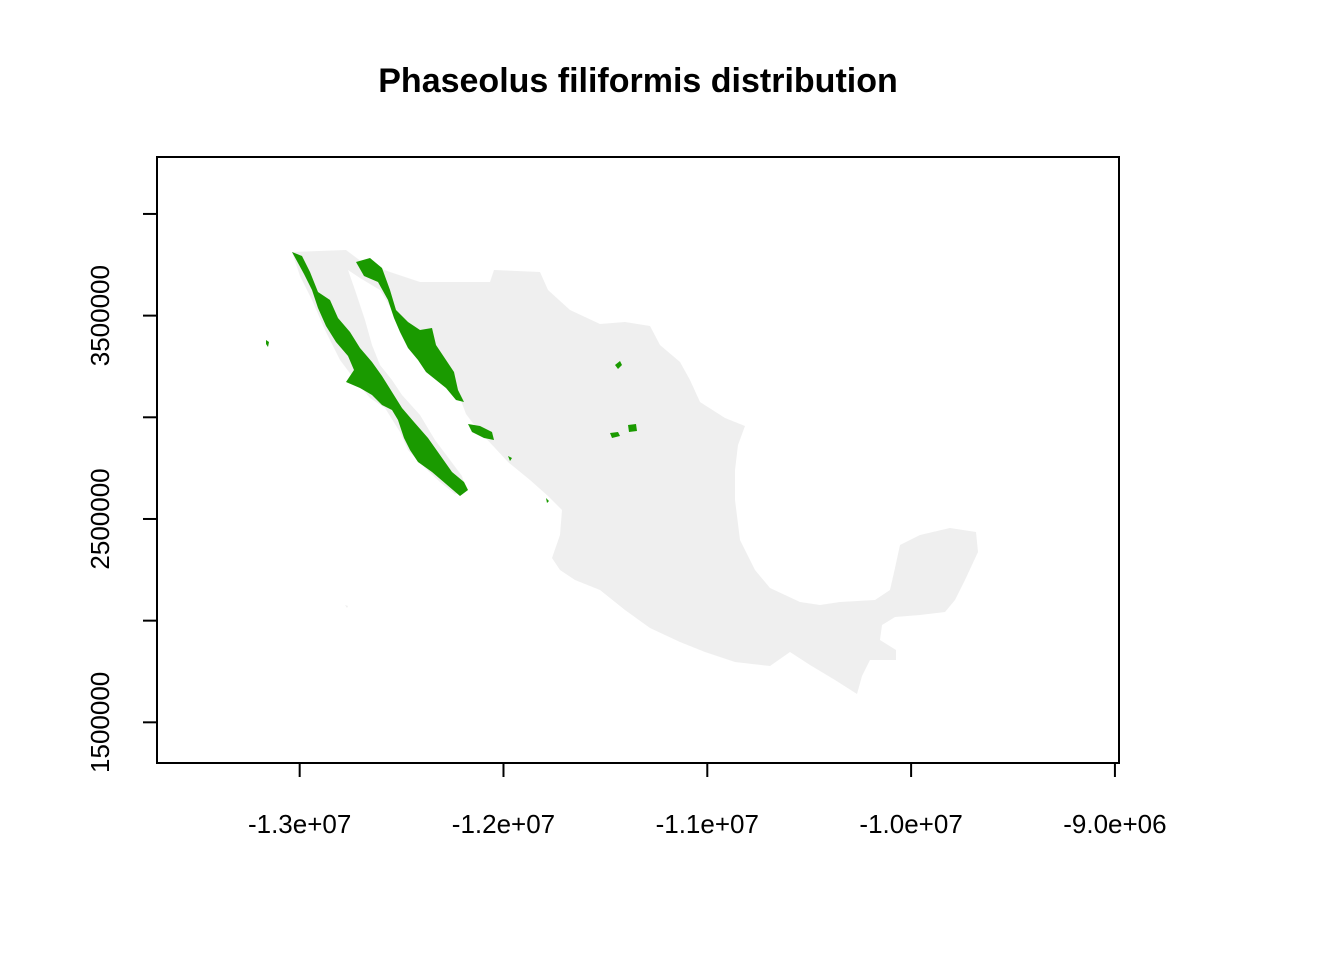  I want to click on x-tick-label: -1.1e+07, so click(707, 824).